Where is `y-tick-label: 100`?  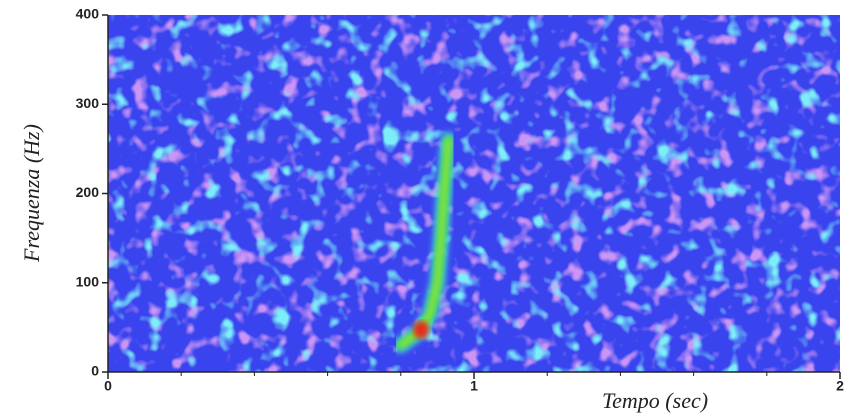 y-tick-label: 100 is located at coordinates (88, 281).